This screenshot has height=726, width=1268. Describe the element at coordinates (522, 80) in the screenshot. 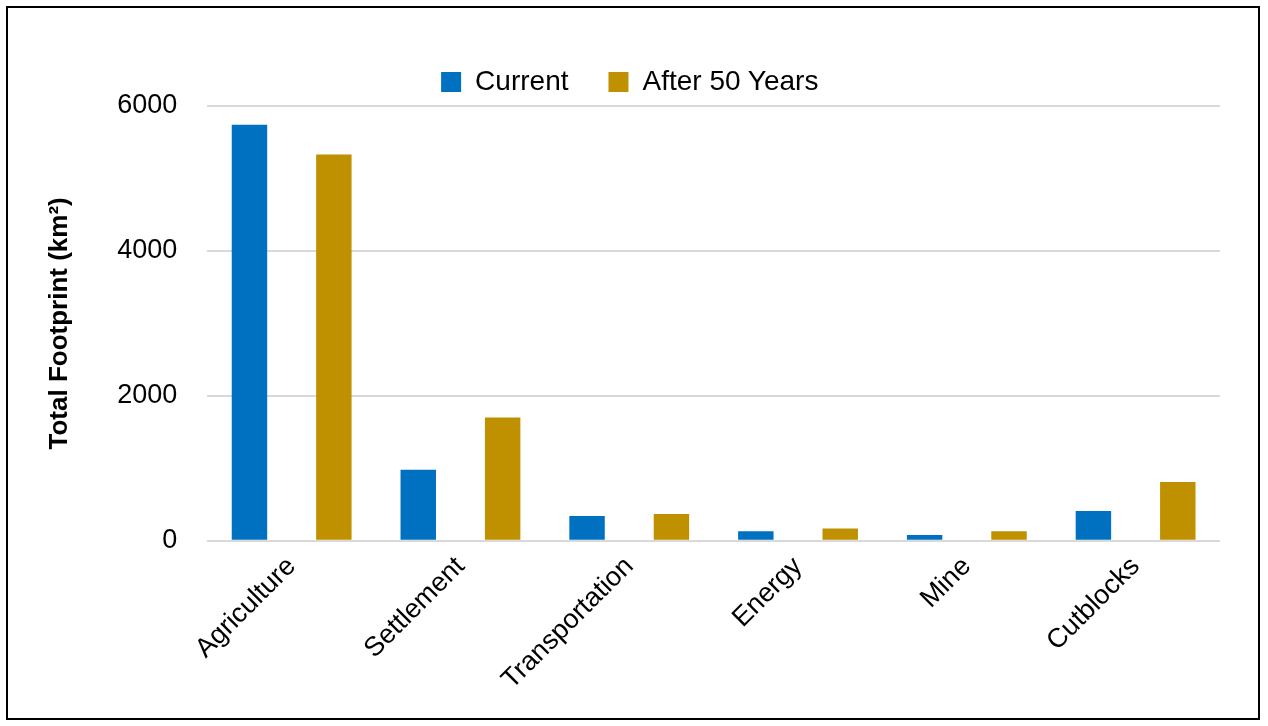

I see `legend-label: Current` at that location.